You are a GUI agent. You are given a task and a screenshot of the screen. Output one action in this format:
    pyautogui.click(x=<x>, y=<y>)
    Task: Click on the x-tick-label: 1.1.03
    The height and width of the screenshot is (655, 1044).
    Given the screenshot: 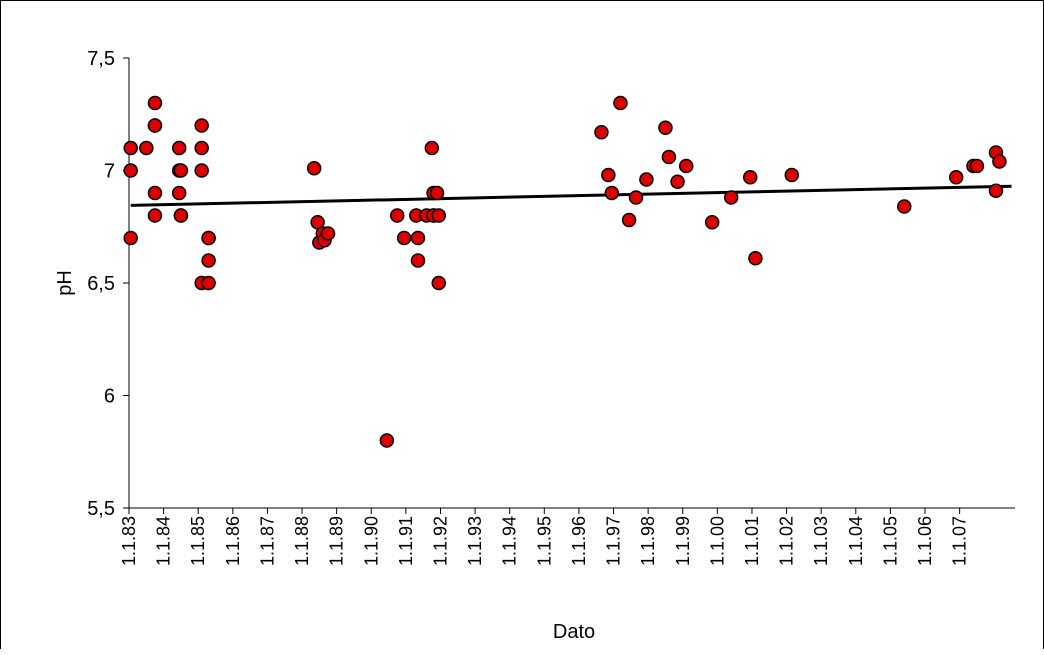 What is the action you would take?
    pyautogui.click(x=821, y=541)
    